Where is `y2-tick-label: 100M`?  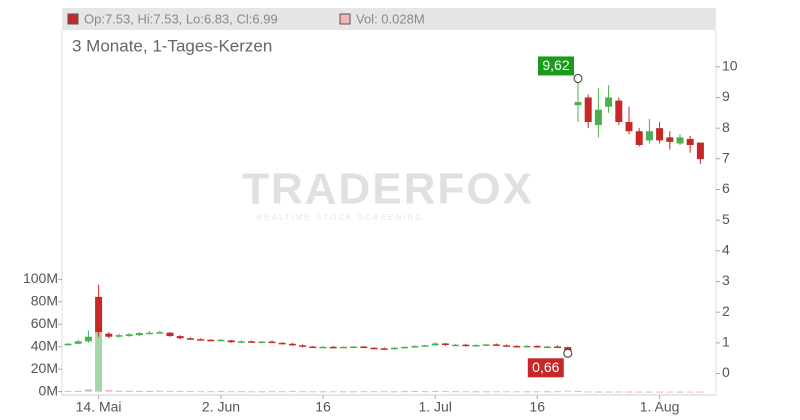
y2-tick-label: 100M is located at coordinates (40, 278).